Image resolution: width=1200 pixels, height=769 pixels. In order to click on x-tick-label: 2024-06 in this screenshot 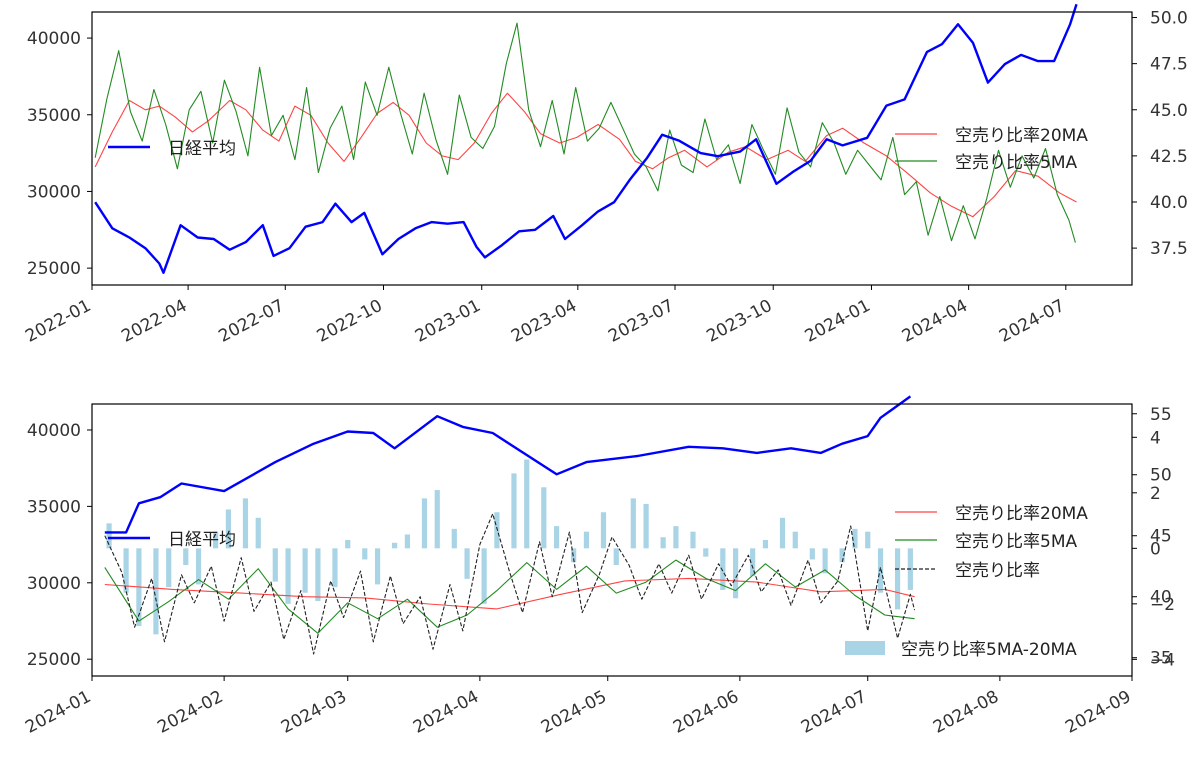, I will do `click(706, 712)`.